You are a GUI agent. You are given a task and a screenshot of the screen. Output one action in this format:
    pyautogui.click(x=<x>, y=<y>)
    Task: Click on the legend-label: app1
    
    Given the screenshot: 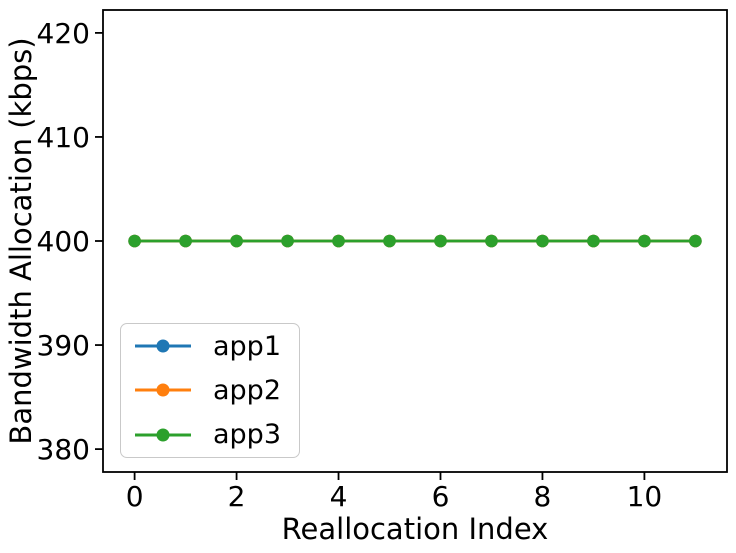 What is the action you would take?
    pyautogui.click(x=247, y=346)
    